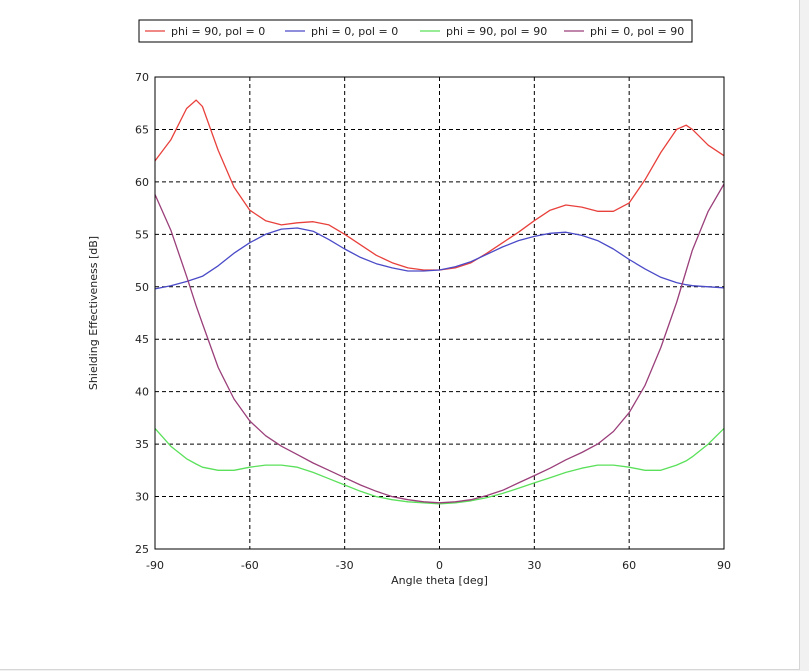 The width and height of the screenshot is (809, 671). What do you see at coordinates (93, 313) in the screenshot?
I see `y-axis-label: Shielding Effectiveness [dB]` at bounding box center [93, 313].